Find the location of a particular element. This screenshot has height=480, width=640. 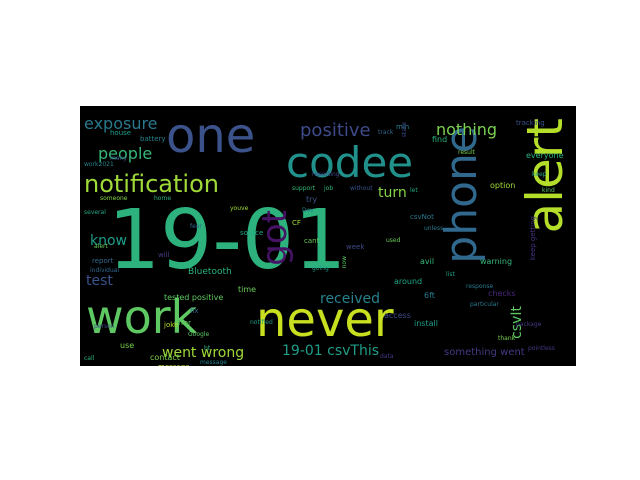

word-cloud-word: around is located at coordinates (408, 281).